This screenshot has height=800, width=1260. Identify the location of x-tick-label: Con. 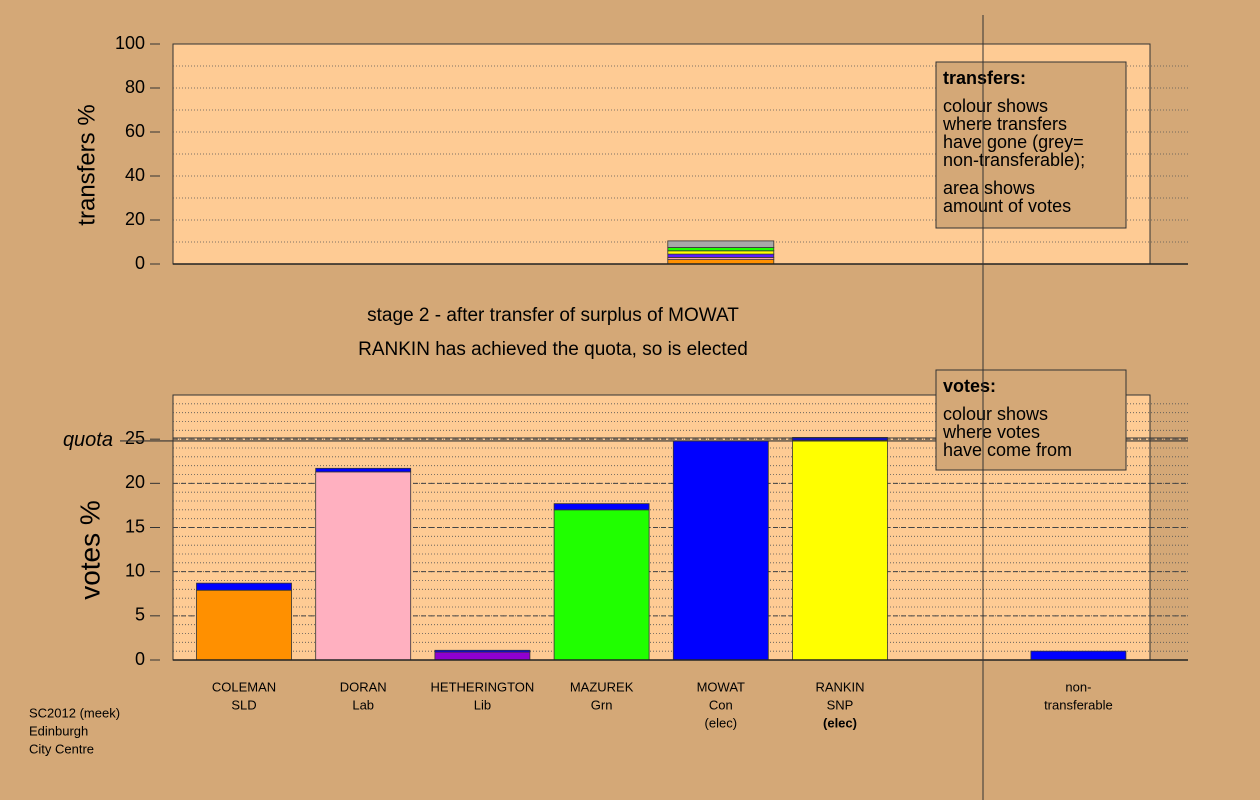
(721, 704).